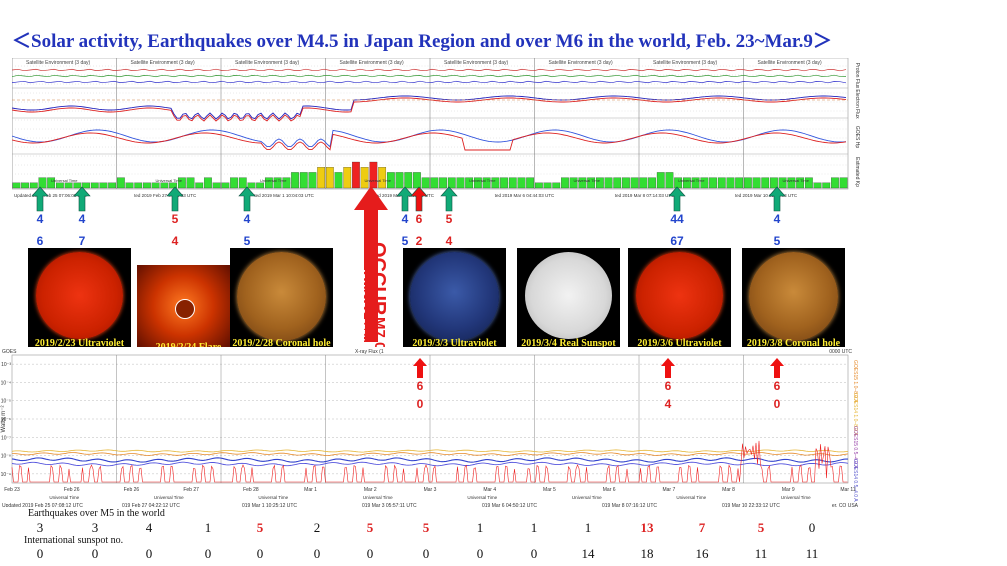 This screenshot has height=566, width=1007. I want to click on xray-updated-label: 019 Mar 3 05:57:11 UTC, so click(389, 505).